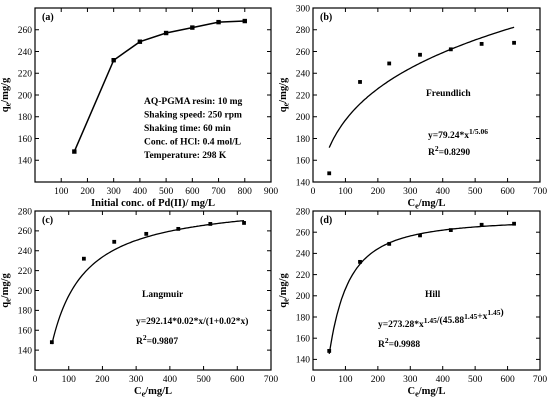 This screenshot has width=550, height=409. Describe the element at coordinates (449, 151) in the screenshot. I see `r-squared: R2=0.8290` at that location.